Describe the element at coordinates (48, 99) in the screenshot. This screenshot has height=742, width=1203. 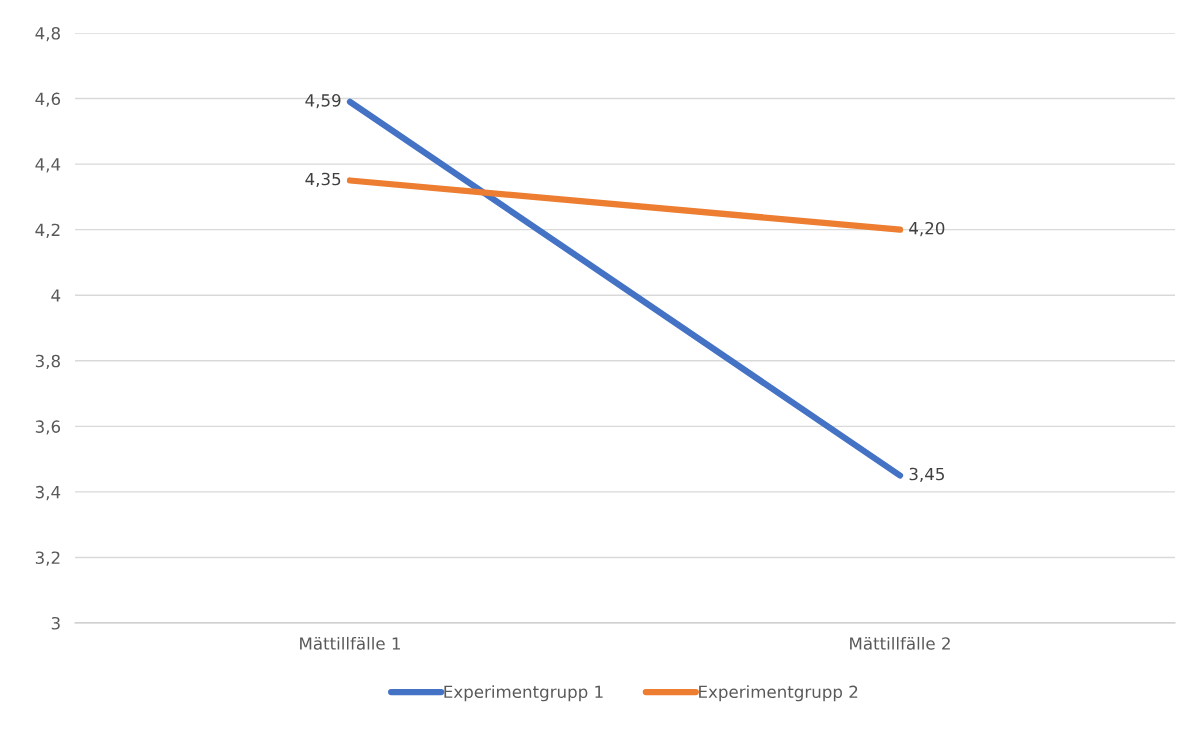
I see `y-tick-label: 4,6` at that location.